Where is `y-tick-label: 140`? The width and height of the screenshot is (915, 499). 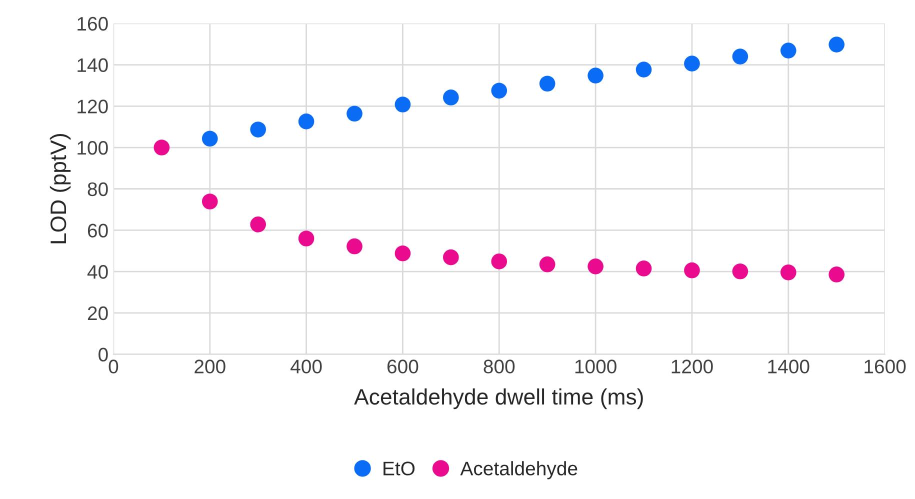
y-tick-label: 140 is located at coordinates (93, 65).